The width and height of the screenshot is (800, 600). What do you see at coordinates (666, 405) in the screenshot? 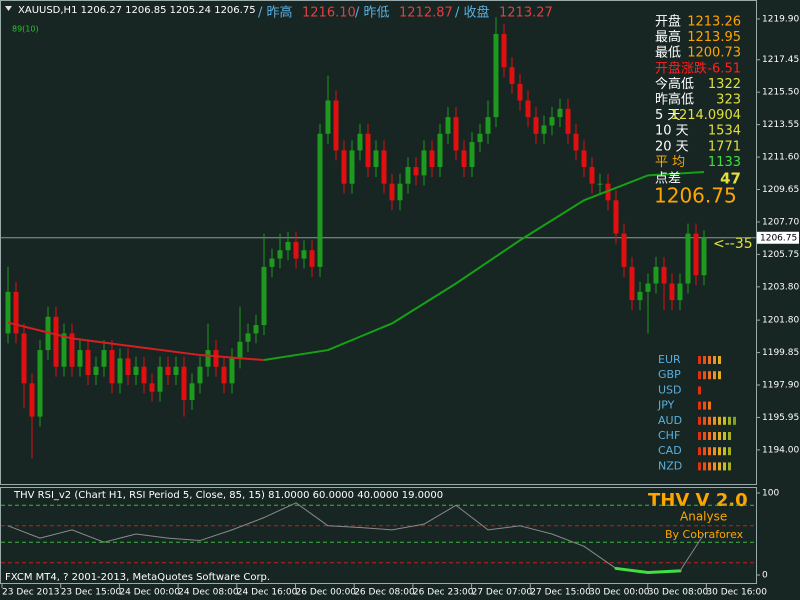
I see `currency-name: JPY` at bounding box center [666, 405].